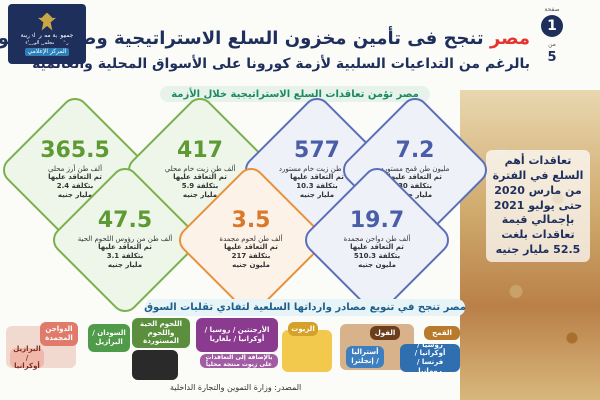 The height and width of the screenshot is (400, 600). Describe the element at coordinates (365, 357) in the screenshot. I see `source-beans-origins: أستراليا / إنجلترا` at that location.